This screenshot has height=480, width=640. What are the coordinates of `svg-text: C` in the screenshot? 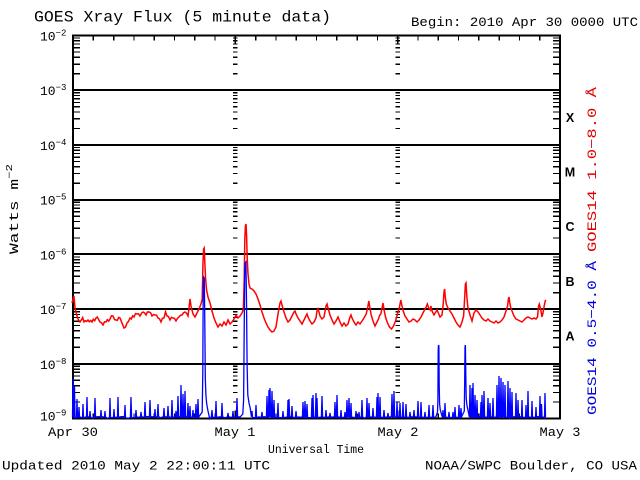 It's located at (569, 227).